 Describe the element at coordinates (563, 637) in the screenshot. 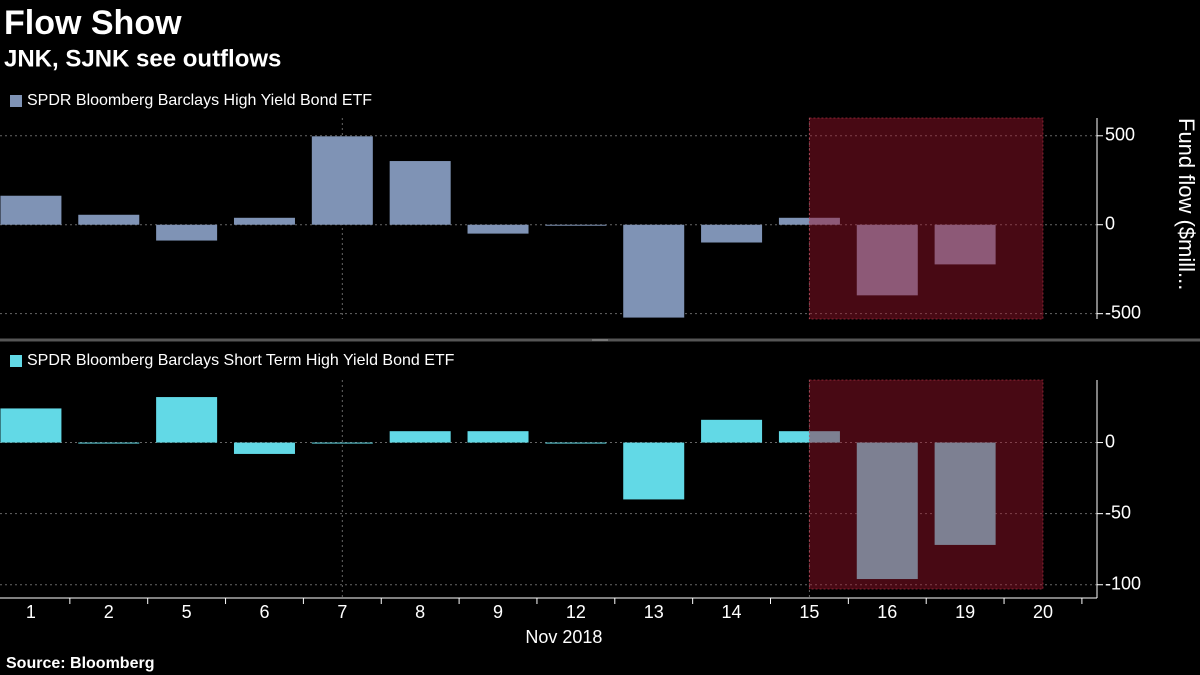

I see `x-axis-label: Nov 2018` at that location.